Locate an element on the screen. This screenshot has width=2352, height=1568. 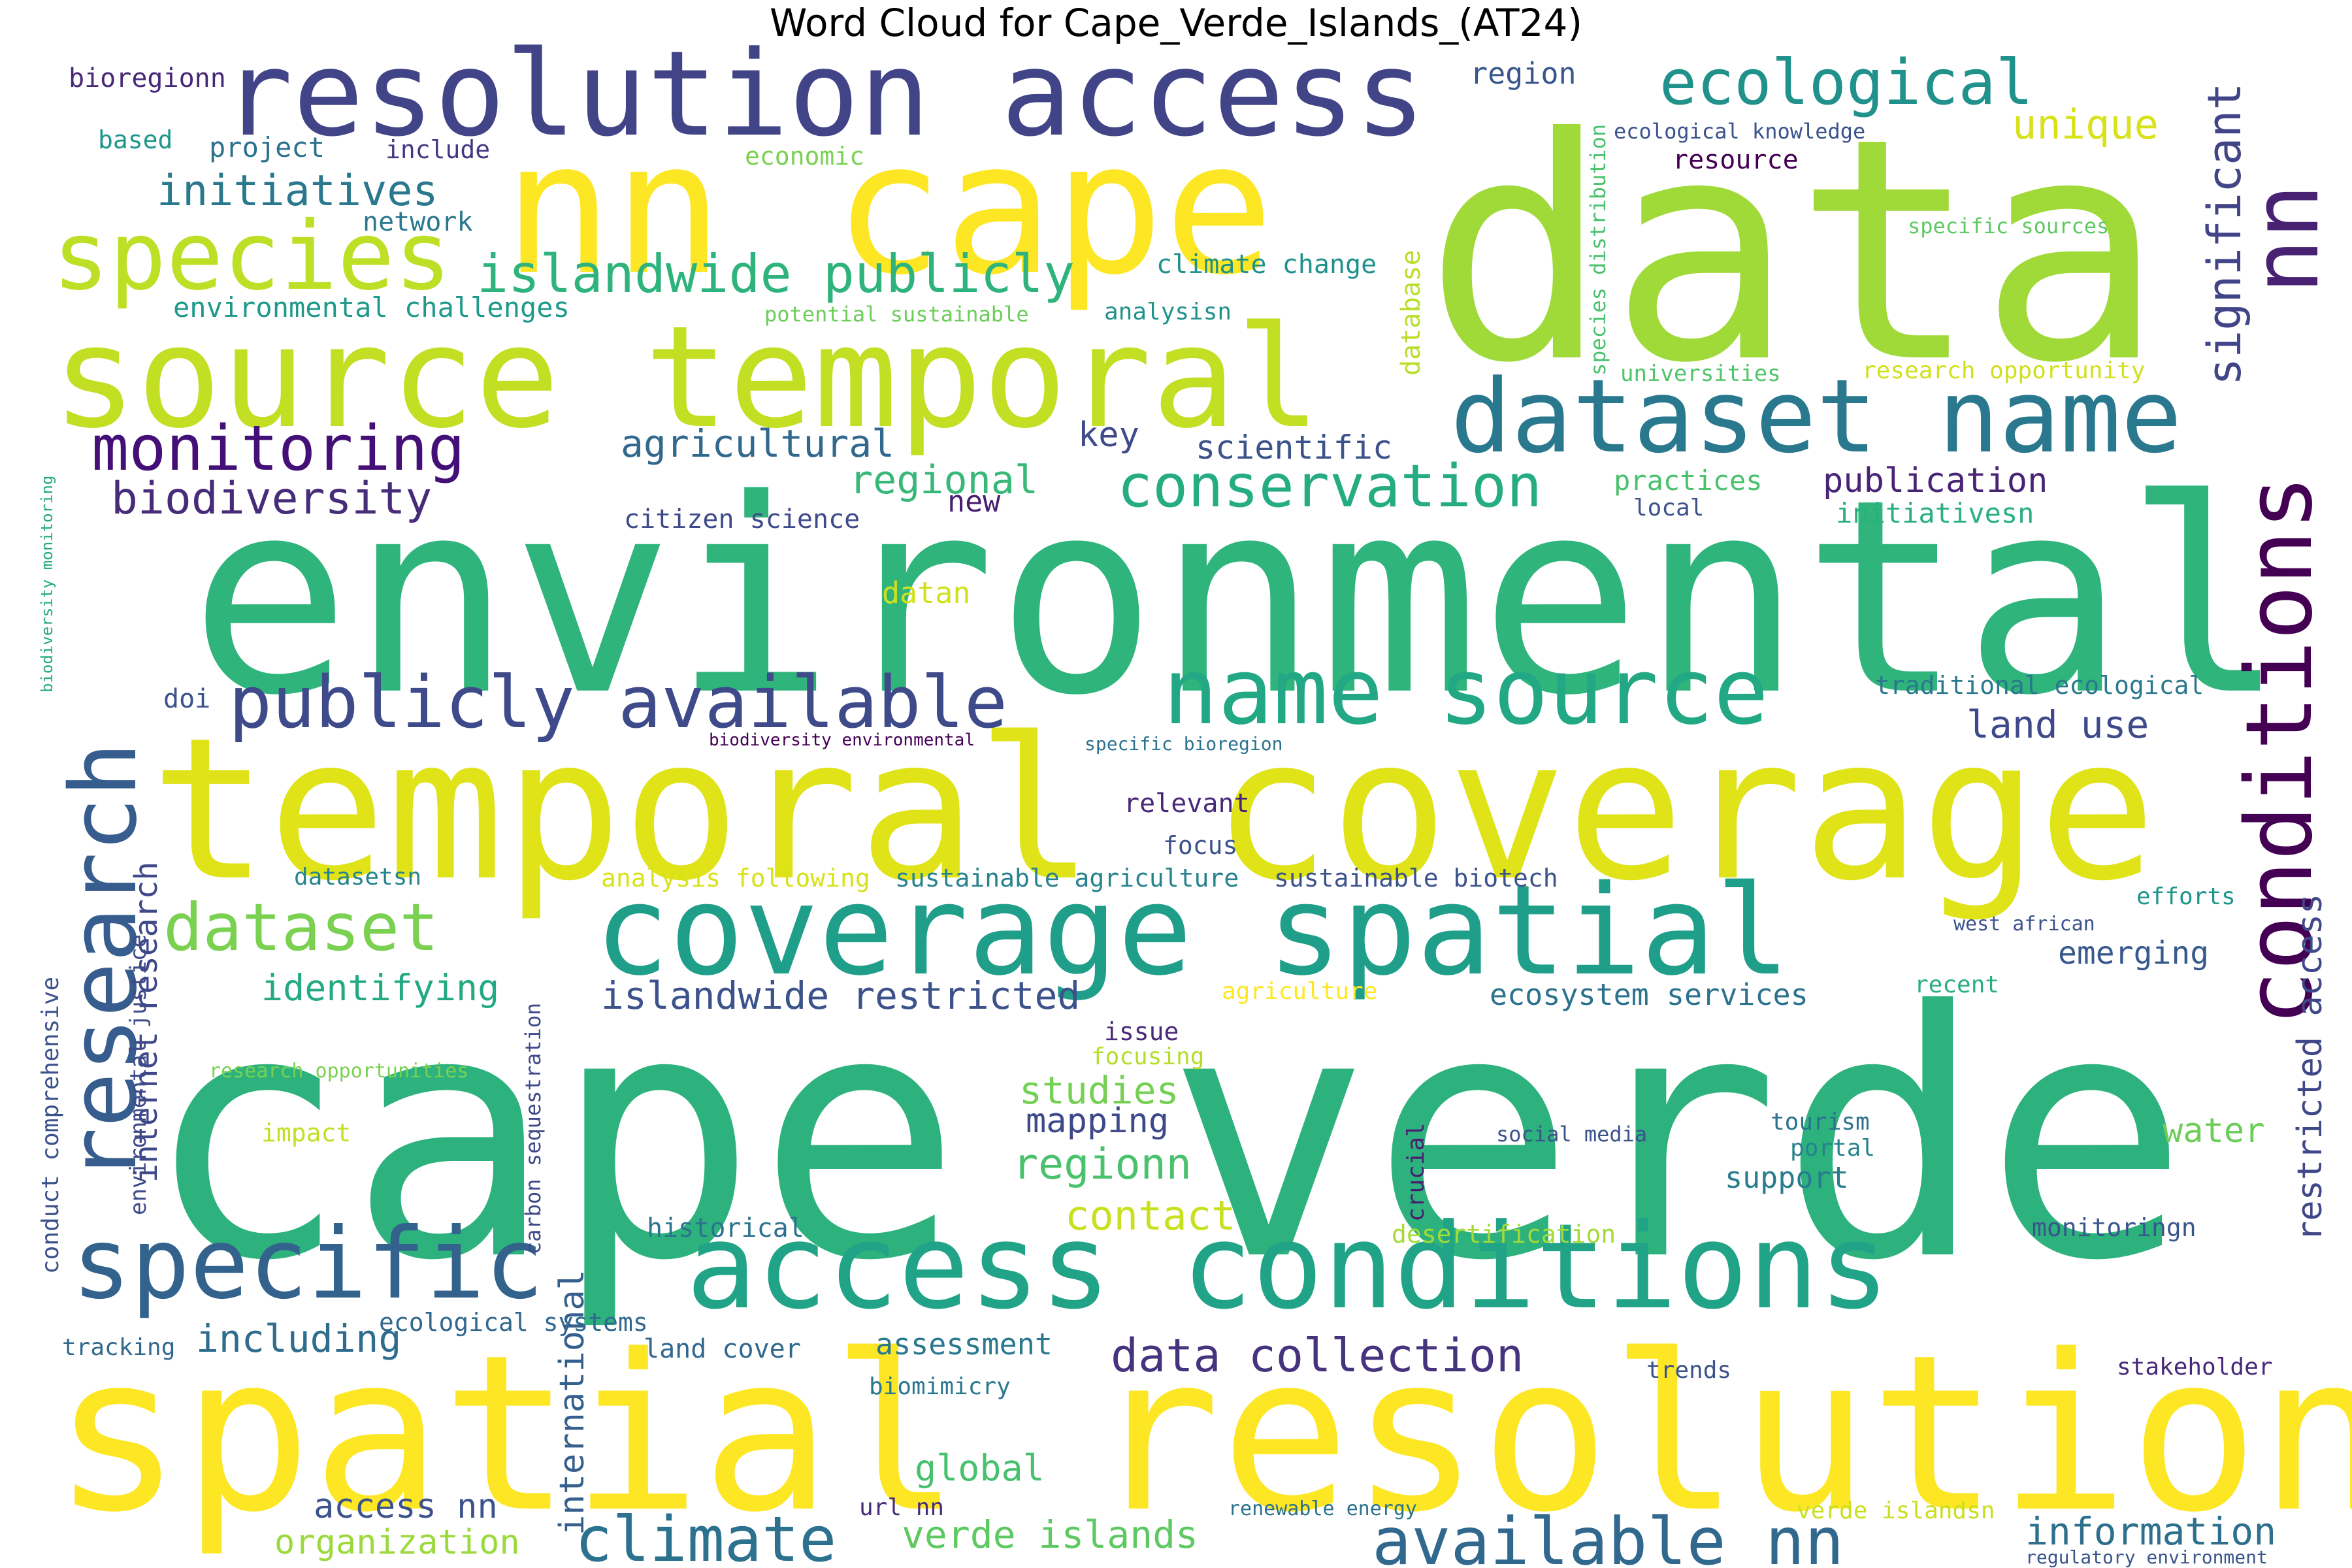
word: historical is located at coordinates (725, 1228).